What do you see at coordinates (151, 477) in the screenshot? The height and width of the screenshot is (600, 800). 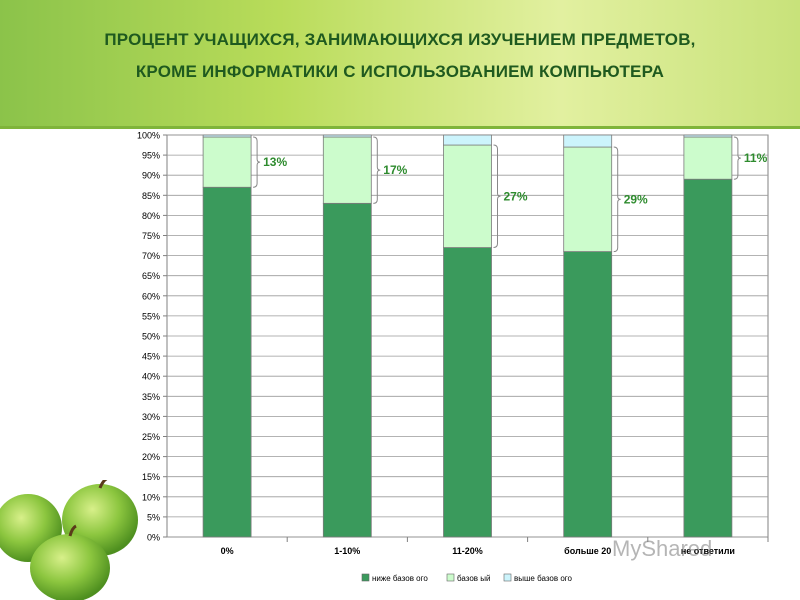 I see `y-tick-label: 15%` at bounding box center [151, 477].